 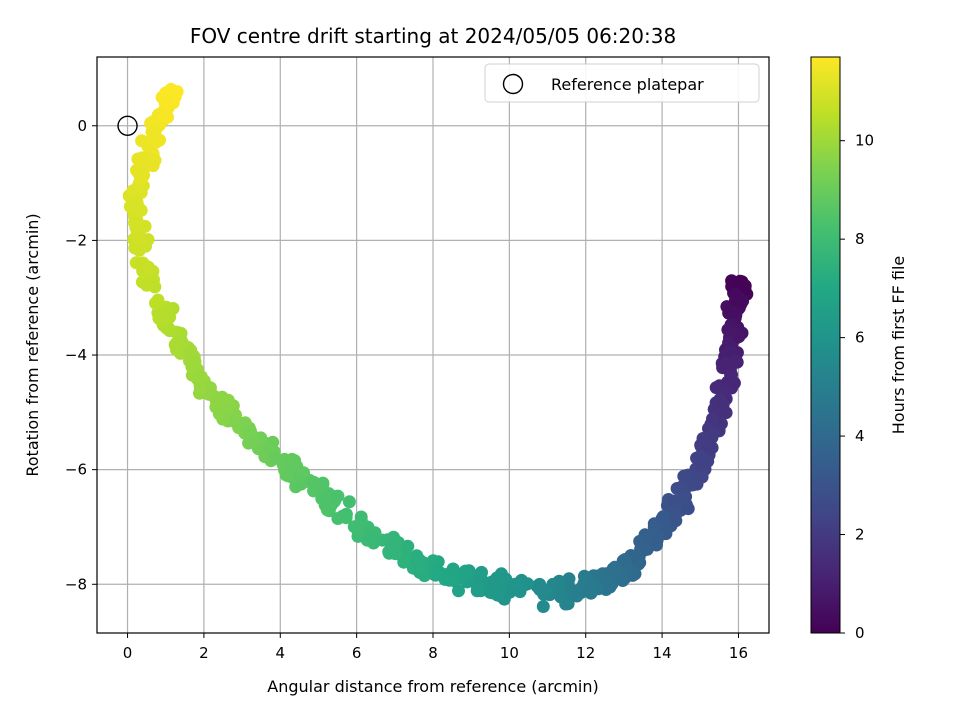 What do you see at coordinates (627, 84) in the screenshot?
I see `legend-entry-label: Reference platepar` at bounding box center [627, 84].